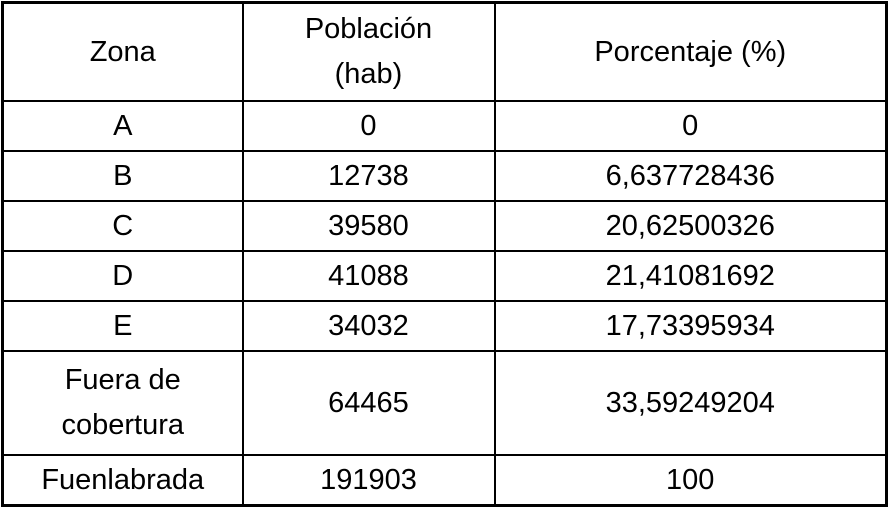 The height and width of the screenshot is (515, 888). I want to click on table-row-fuenlabrada-total: Fuenlabrada 191903 100, so click(444, 480).